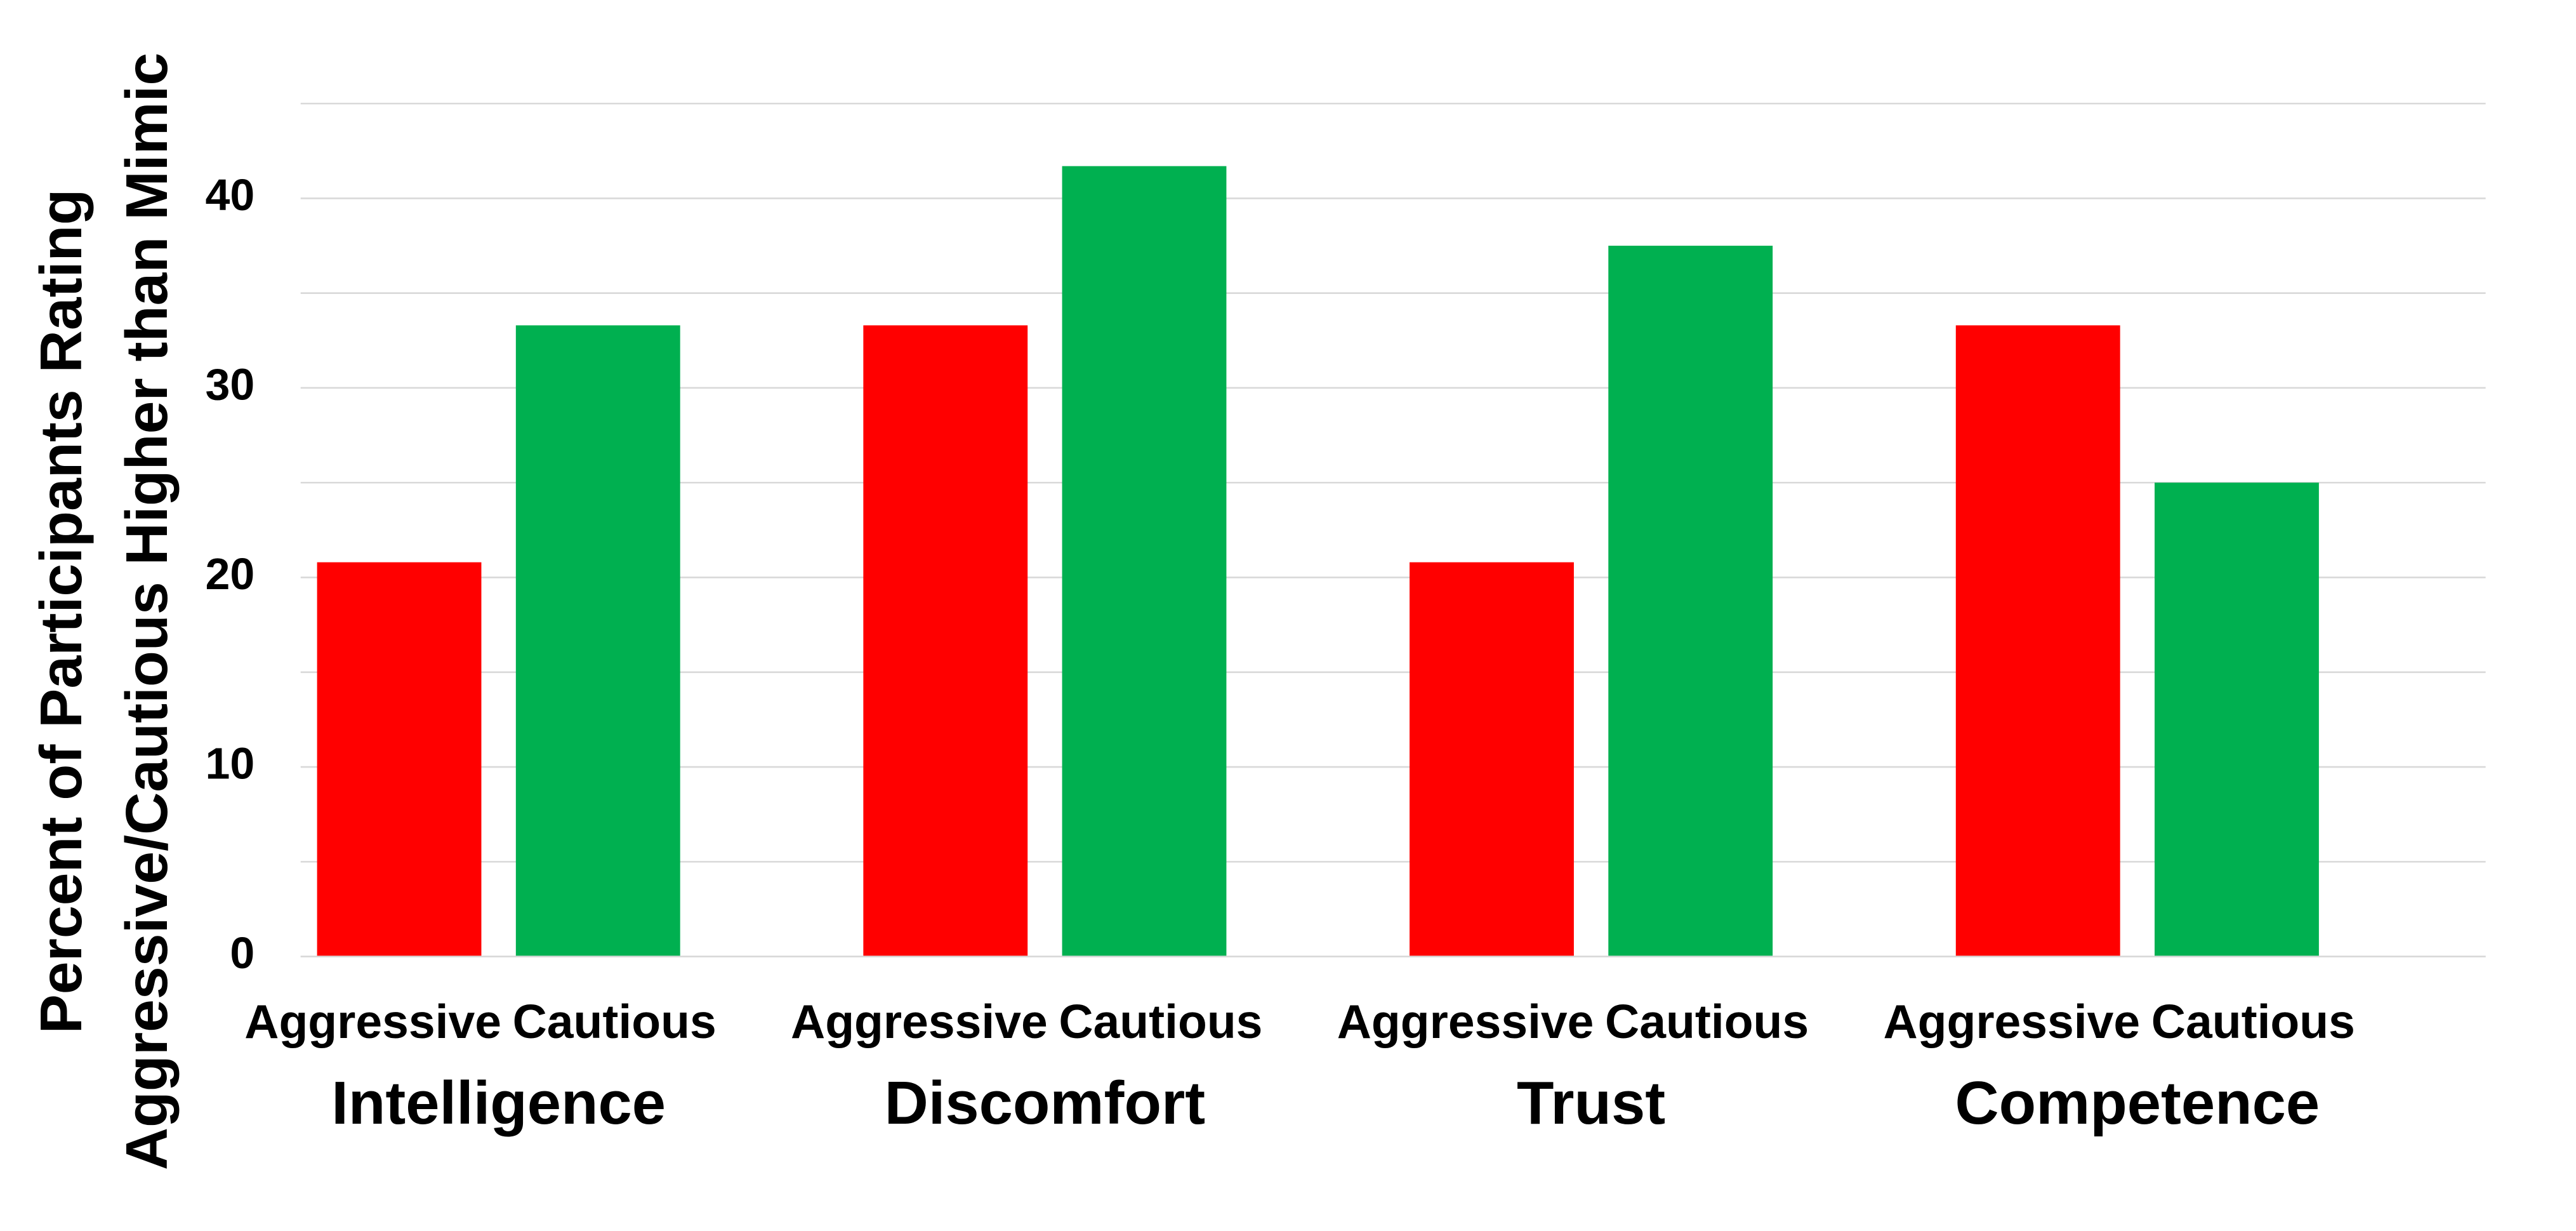 Image resolution: width=2576 pixels, height=1231 pixels. Describe the element at coordinates (231, 764) in the screenshot. I see `y-tick-label: 10` at that location.